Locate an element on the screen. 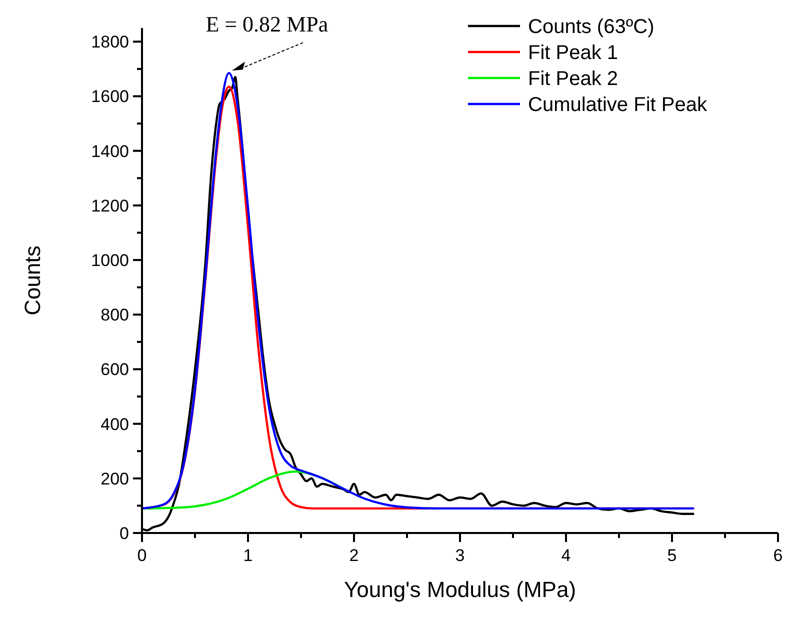 Image resolution: width=798 pixels, height=623 pixels. x-tick-label: 2 is located at coordinates (354, 555).